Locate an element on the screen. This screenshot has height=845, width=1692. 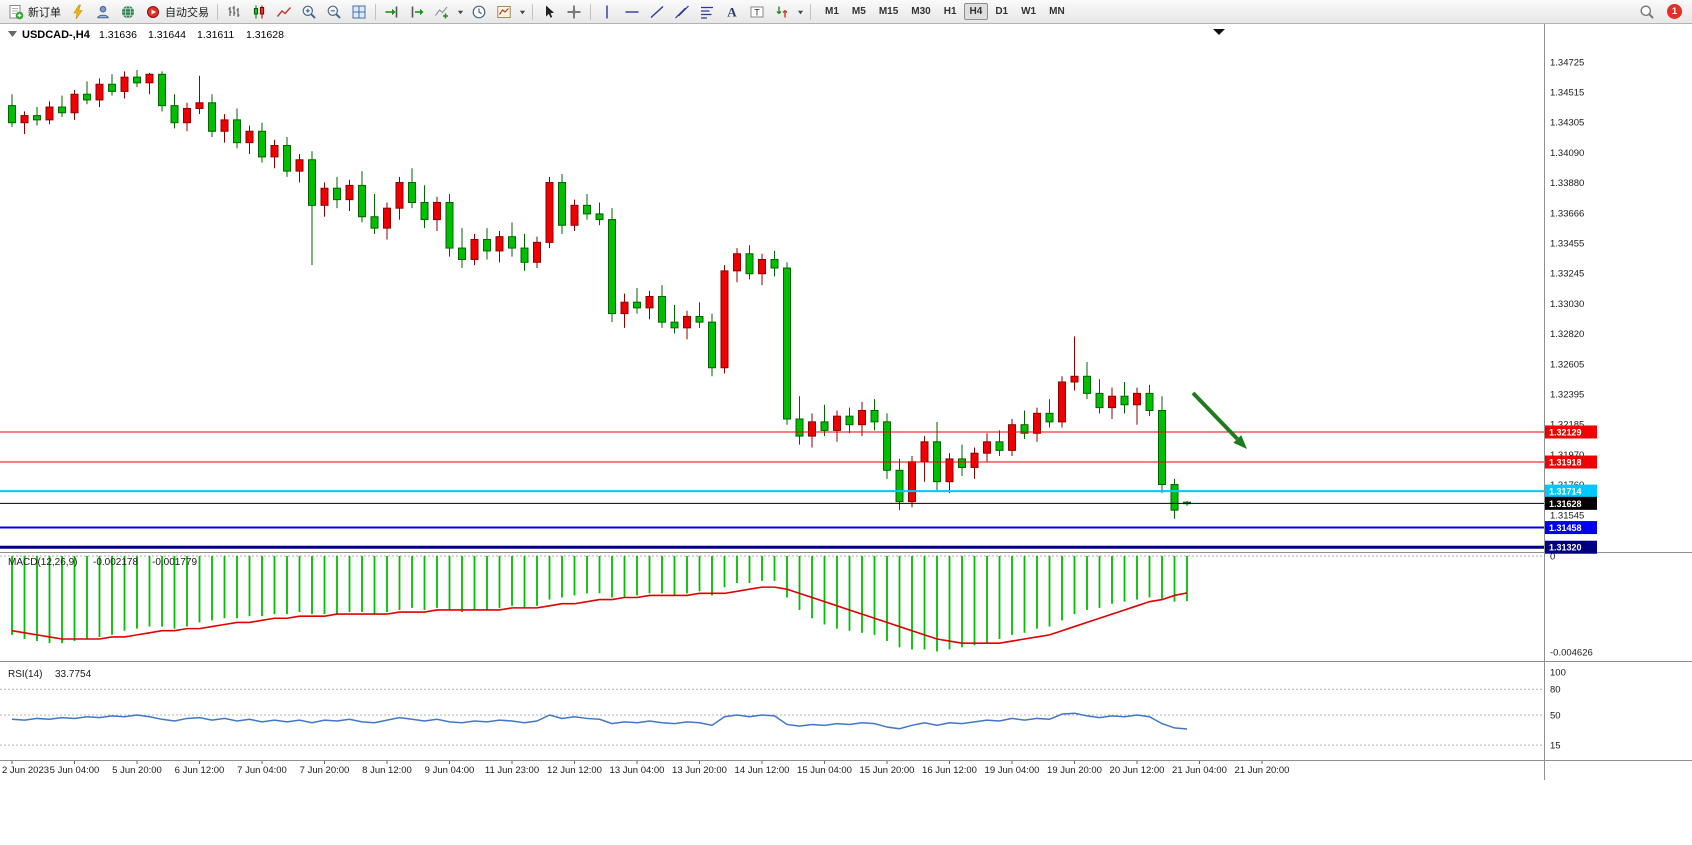
svg-text: 13 Jun 20:00 is located at coordinates (699, 770).